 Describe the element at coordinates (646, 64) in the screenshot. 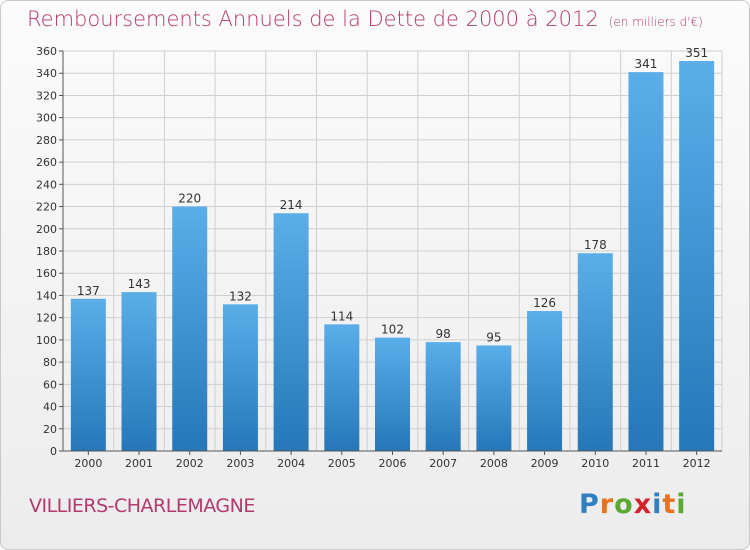

I see `bar-value-label: 341` at that location.